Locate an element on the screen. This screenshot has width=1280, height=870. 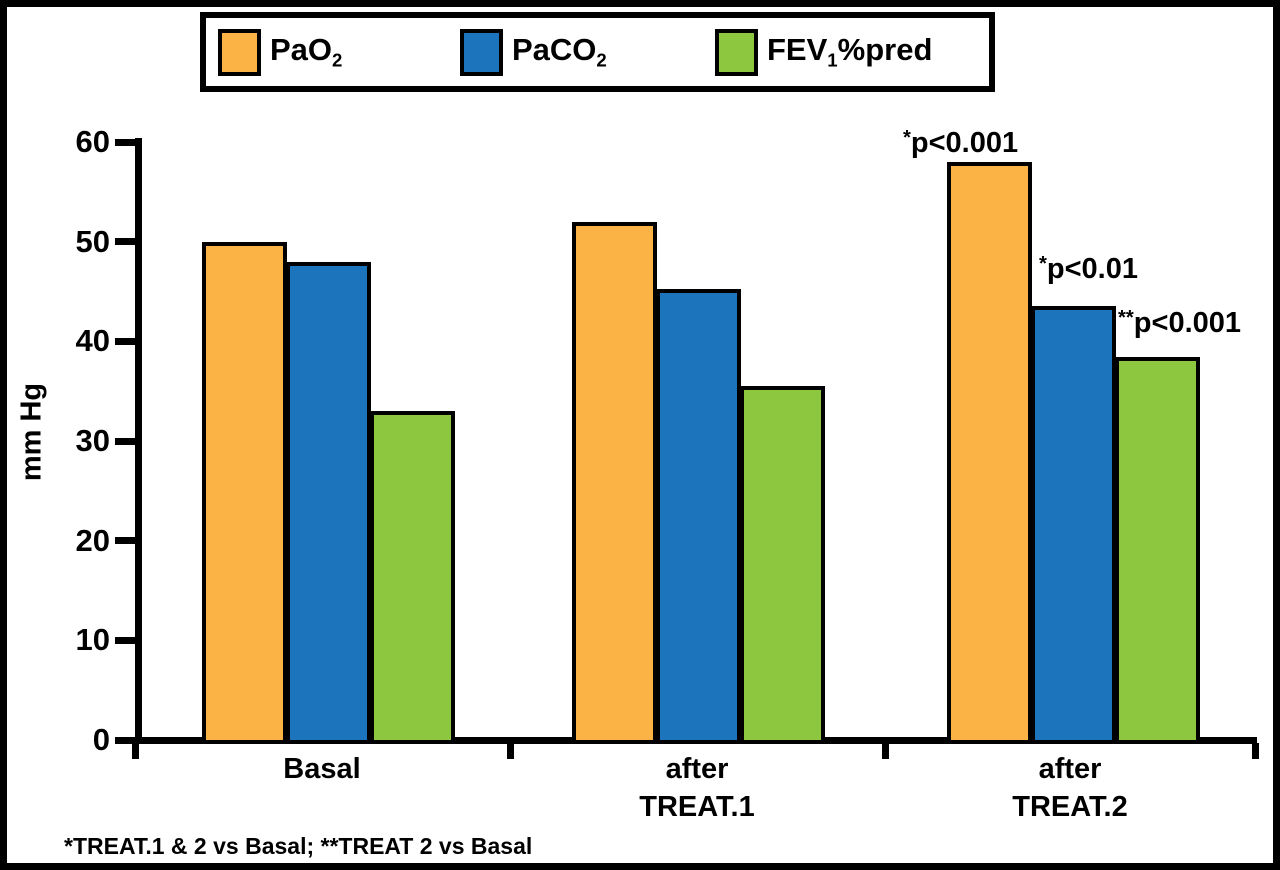
y-tick-label: 20 is located at coordinates (92, 540).